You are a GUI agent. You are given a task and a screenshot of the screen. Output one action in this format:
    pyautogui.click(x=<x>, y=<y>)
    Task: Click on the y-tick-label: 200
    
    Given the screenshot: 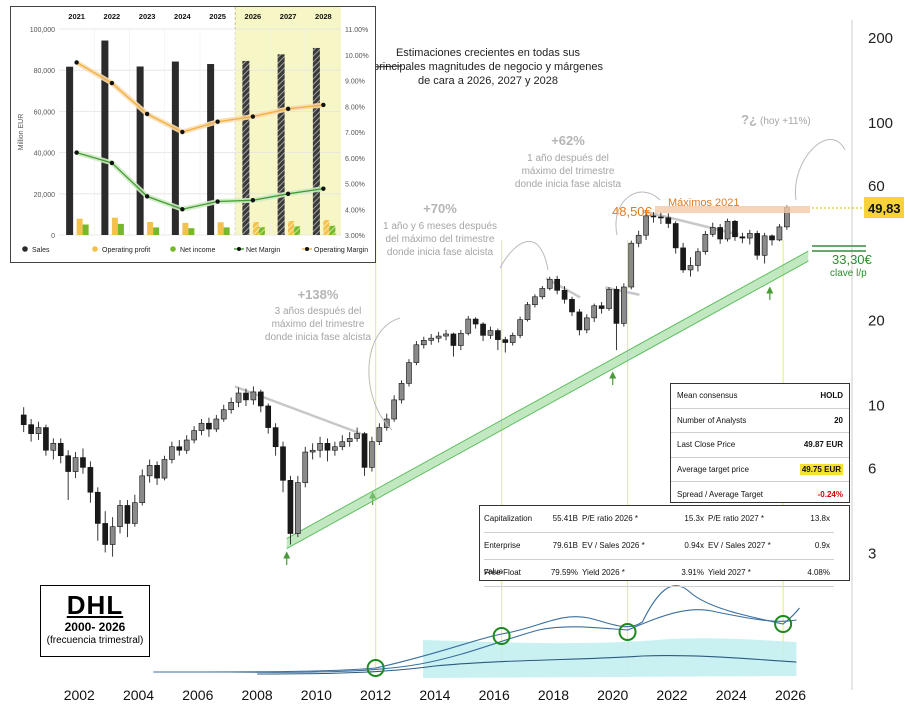 What is the action you would take?
    pyautogui.click(x=880, y=38)
    